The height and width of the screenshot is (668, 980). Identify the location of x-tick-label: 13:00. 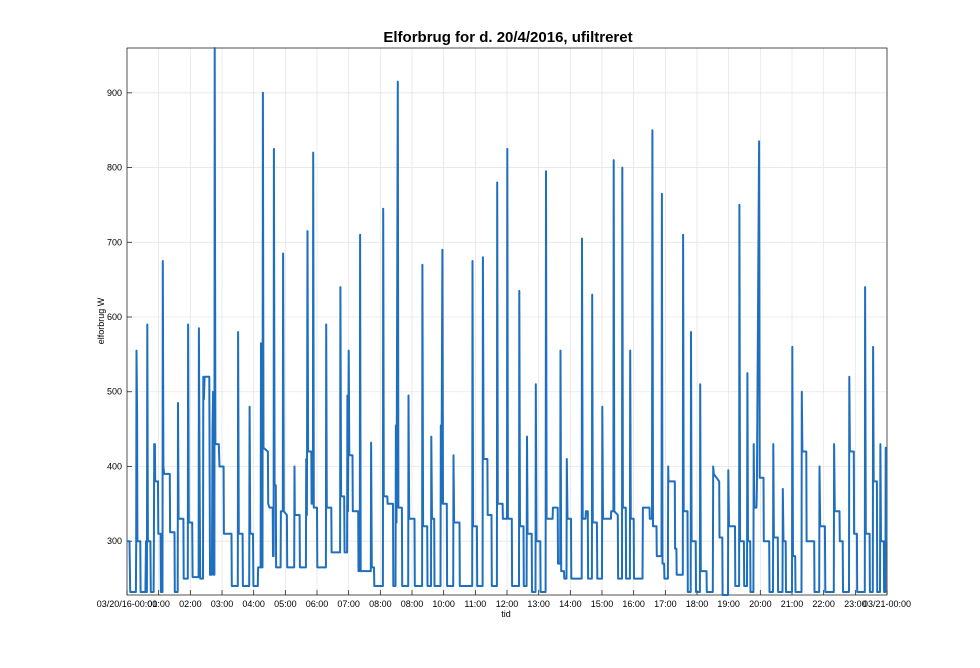
(538, 604).